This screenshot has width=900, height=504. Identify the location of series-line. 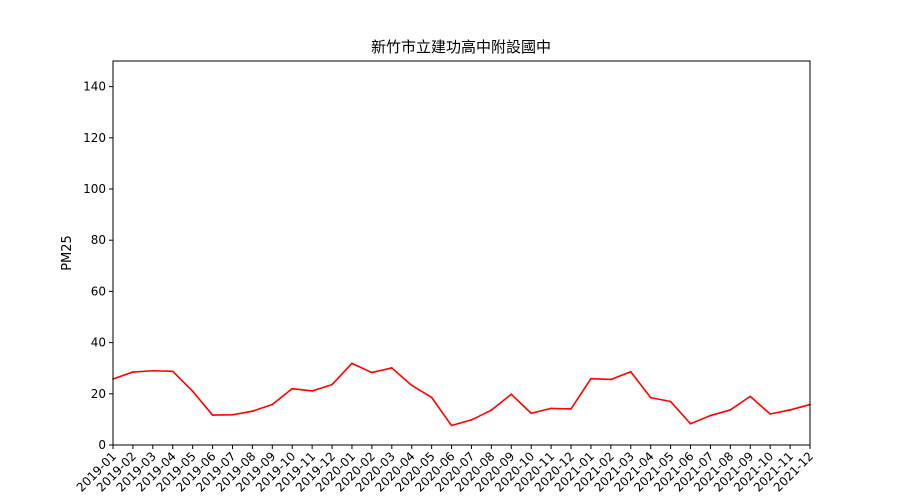
(461, 394).